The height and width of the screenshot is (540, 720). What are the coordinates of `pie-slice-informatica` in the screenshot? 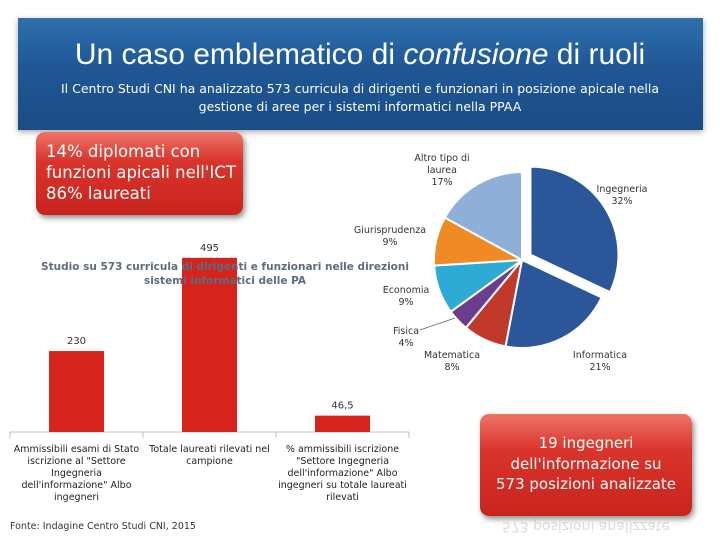 It's located at (553, 303).